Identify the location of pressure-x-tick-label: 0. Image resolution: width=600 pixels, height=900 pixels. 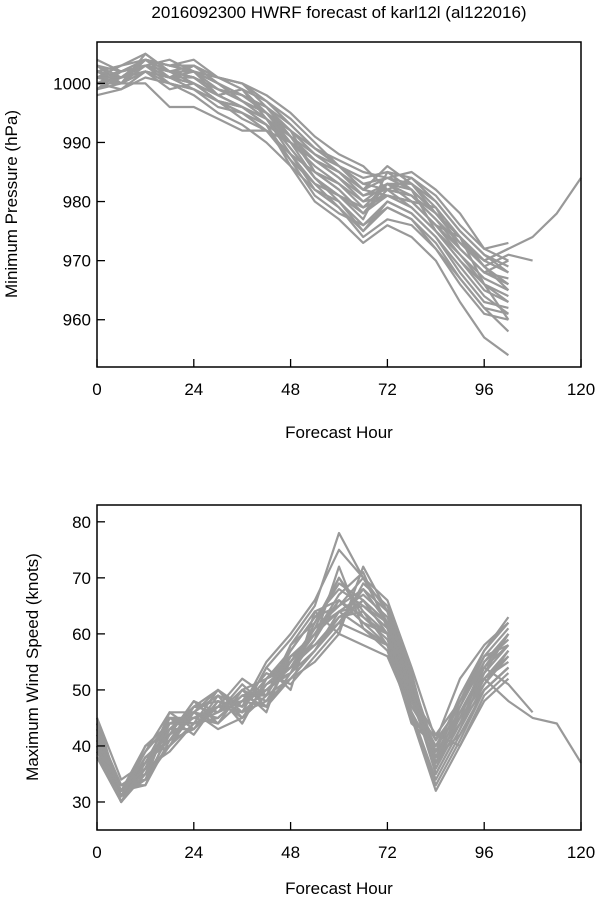
(96, 389).